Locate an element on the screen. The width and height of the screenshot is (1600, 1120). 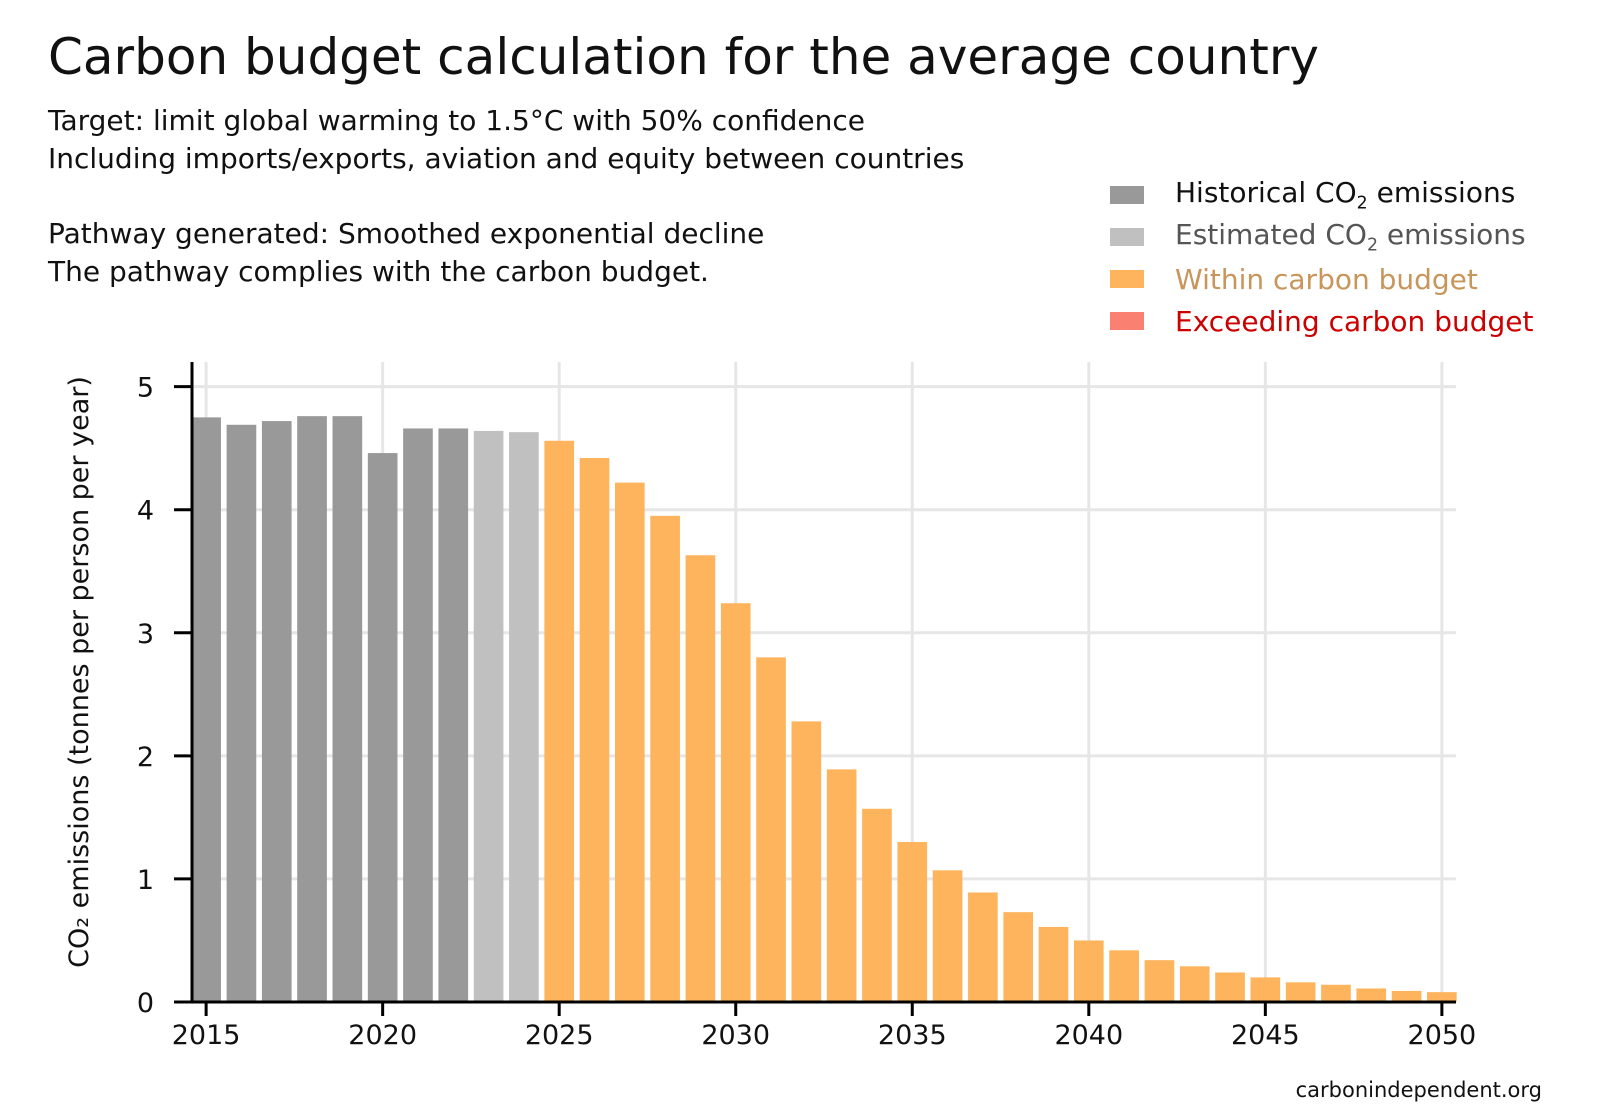
bar-within-2047 is located at coordinates (1336, 993).